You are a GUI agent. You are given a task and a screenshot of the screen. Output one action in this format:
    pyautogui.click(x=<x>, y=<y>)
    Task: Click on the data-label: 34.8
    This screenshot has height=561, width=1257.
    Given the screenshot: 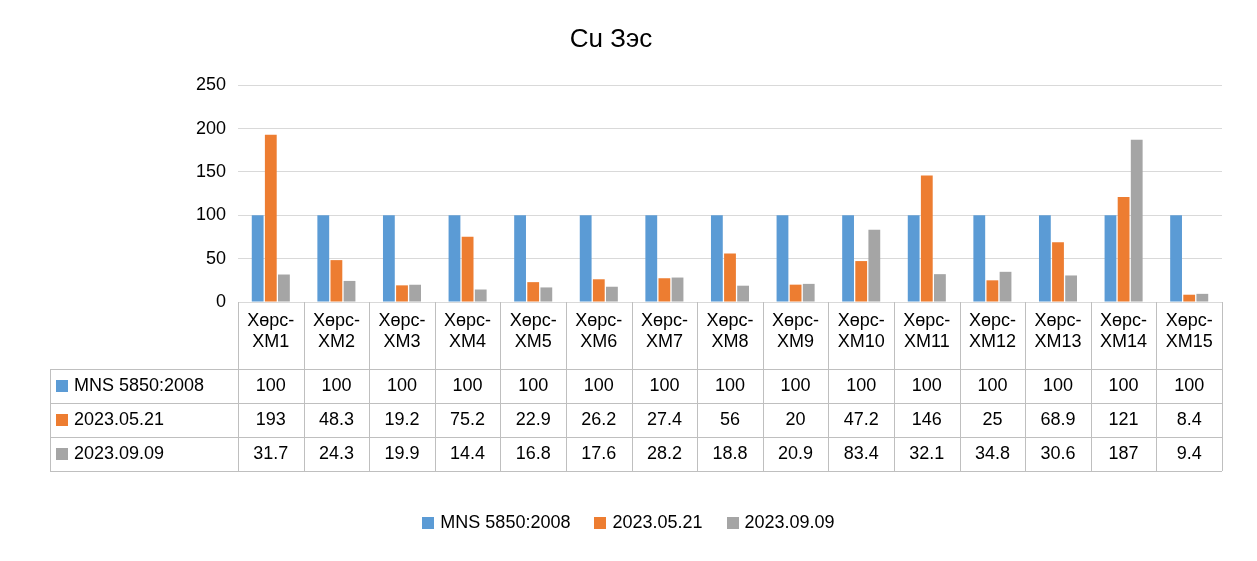 What is the action you would take?
    pyautogui.click(x=992, y=452)
    